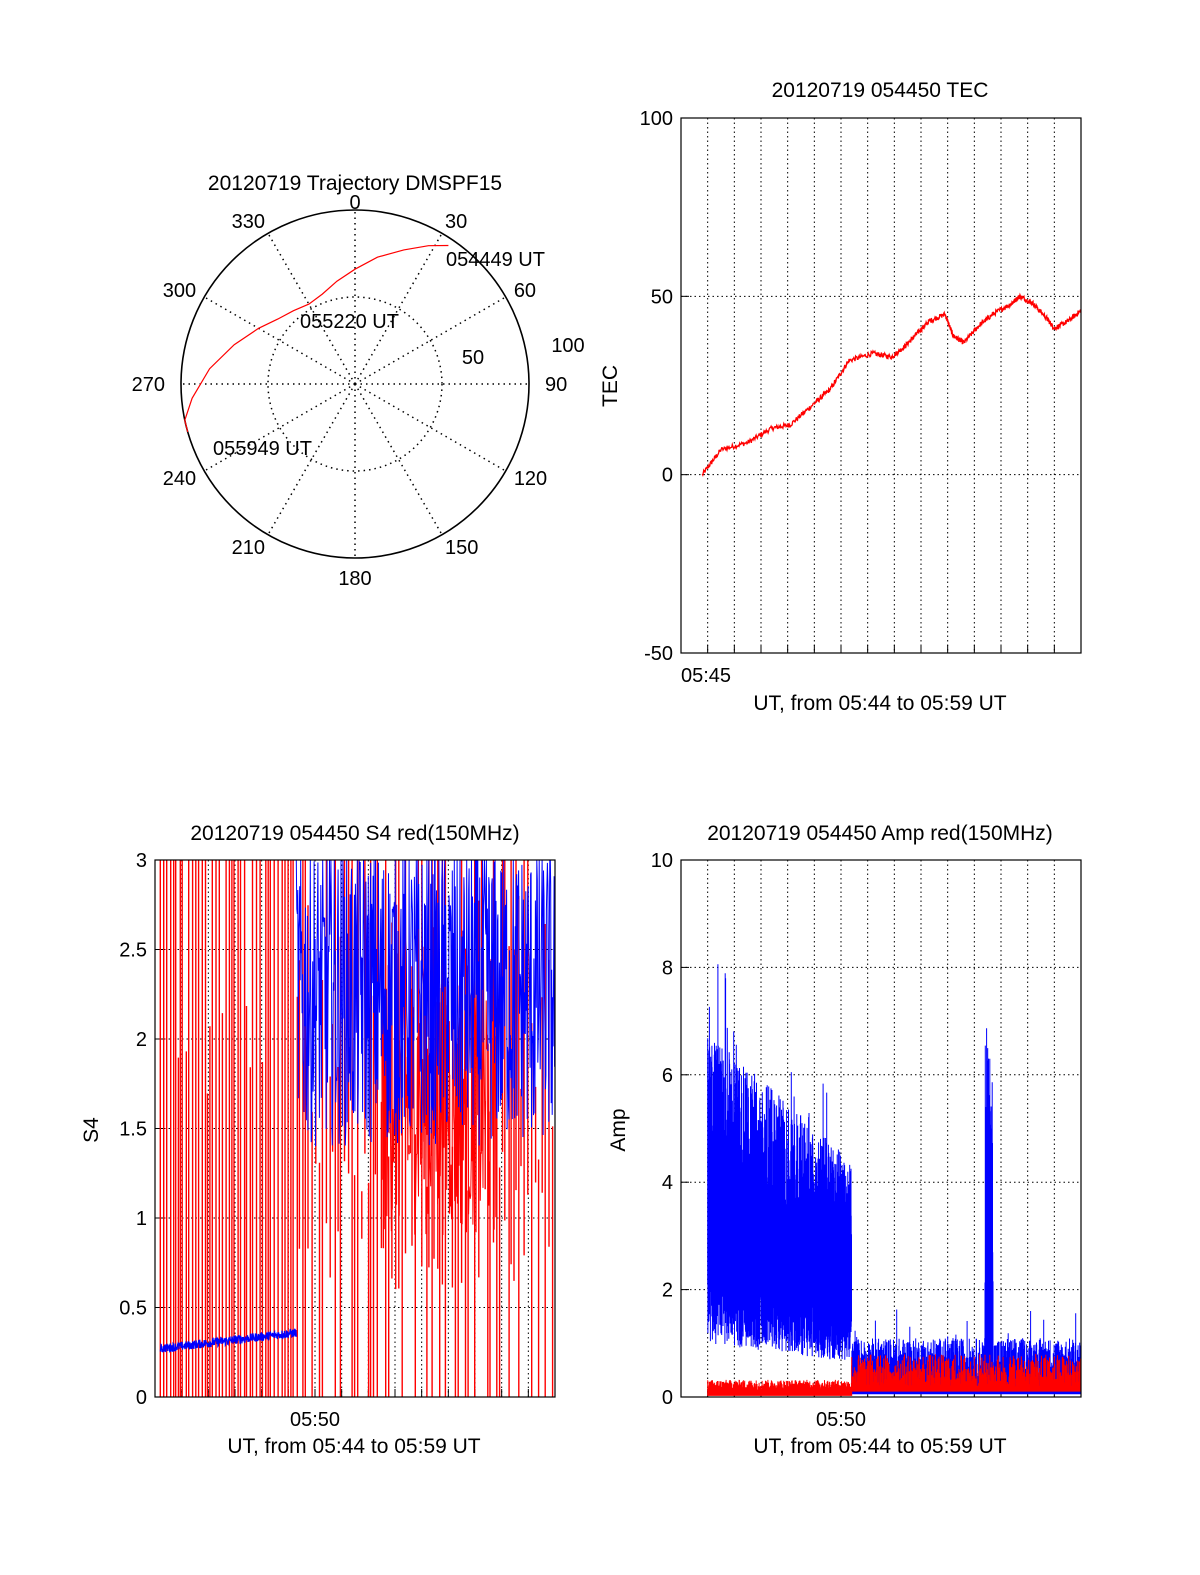 The height and width of the screenshot is (1575, 1200). What do you see at coordinates (355, 183) in the screenshot?
I see `polar-title: 20120719 Trajectory DMSPF15` at bounding box center [355, 183].